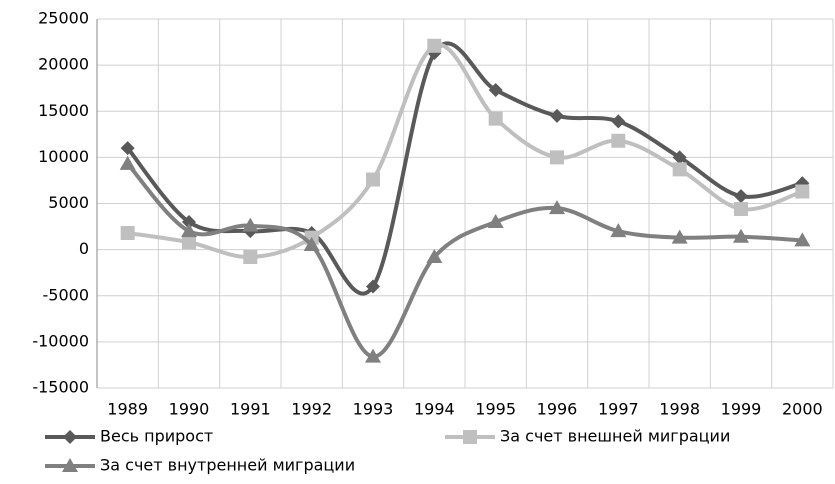 The width and height of the screenshot is (835, 484). Describe the element at coordinates (802, 409) in the screenshot. I see `x-tick-label: 2000` at that location.